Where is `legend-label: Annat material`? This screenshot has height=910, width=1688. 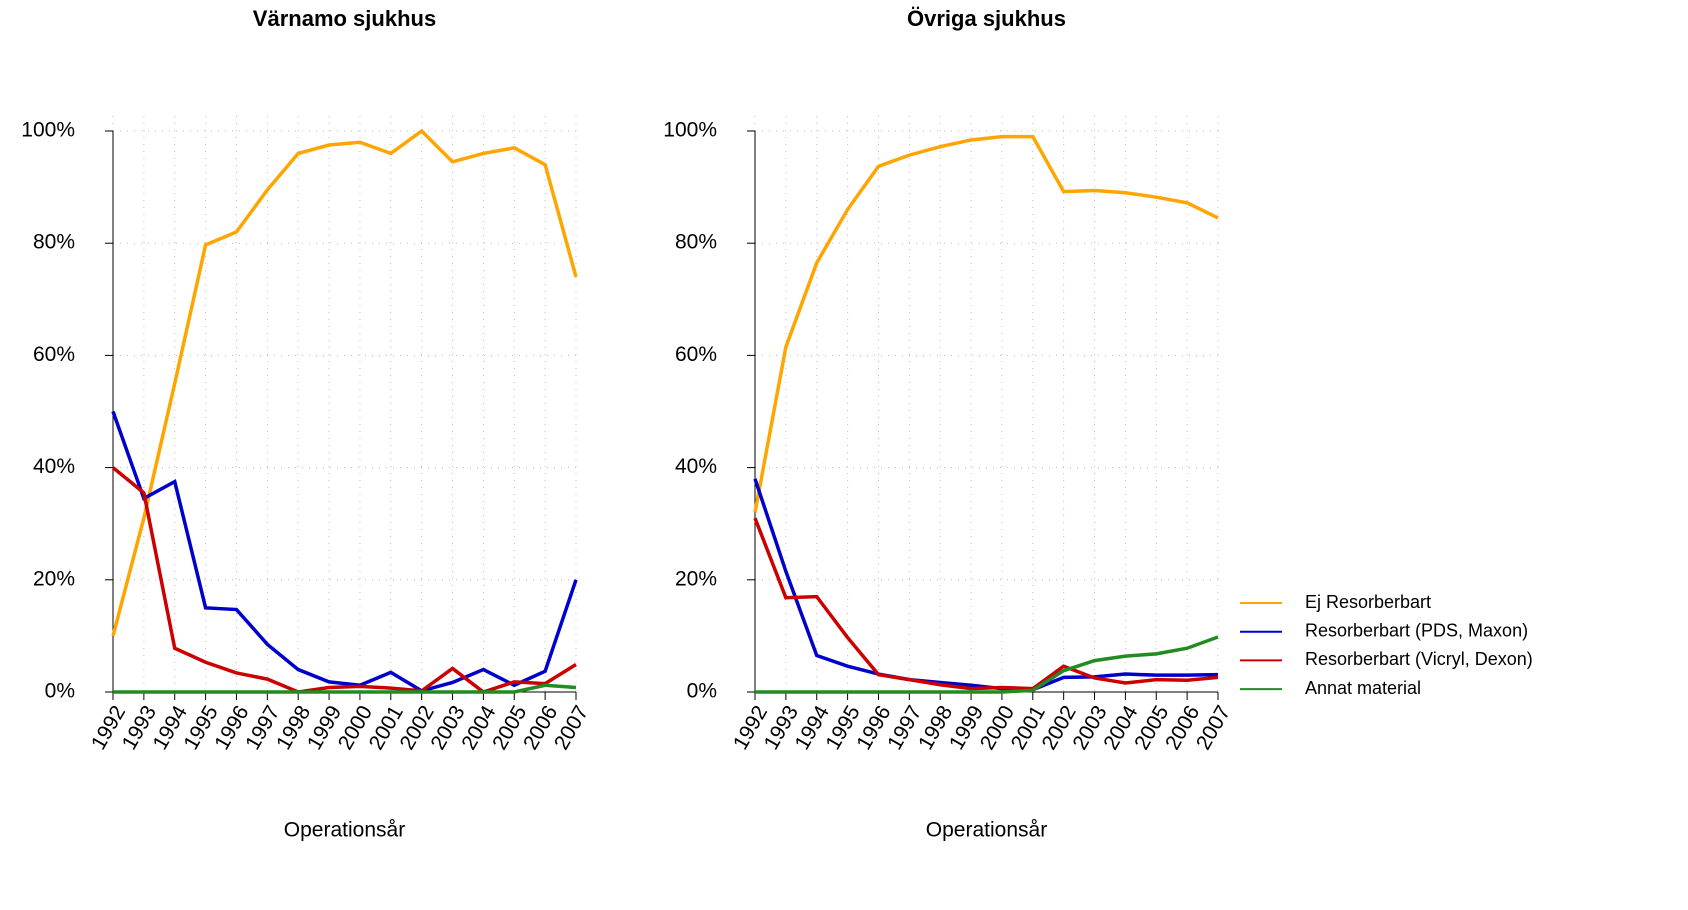 legend-label: Annat material is located at coordinates (1363, 688).